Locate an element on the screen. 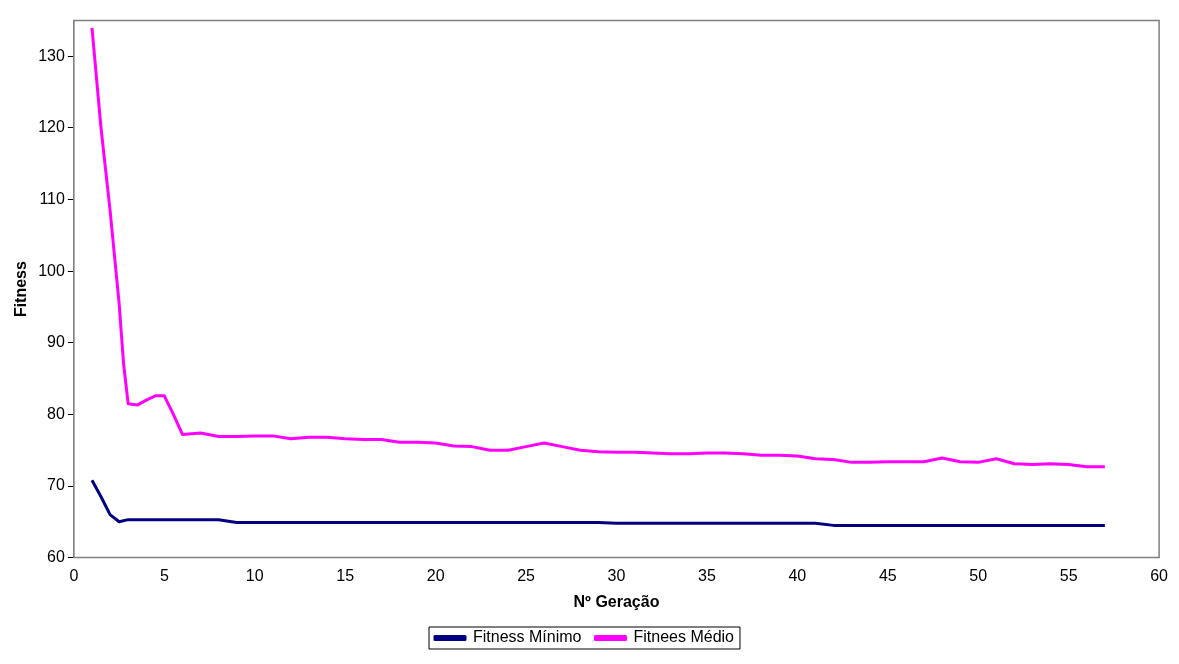  x-tick-label: 35 is located at coordinates (707, 575).